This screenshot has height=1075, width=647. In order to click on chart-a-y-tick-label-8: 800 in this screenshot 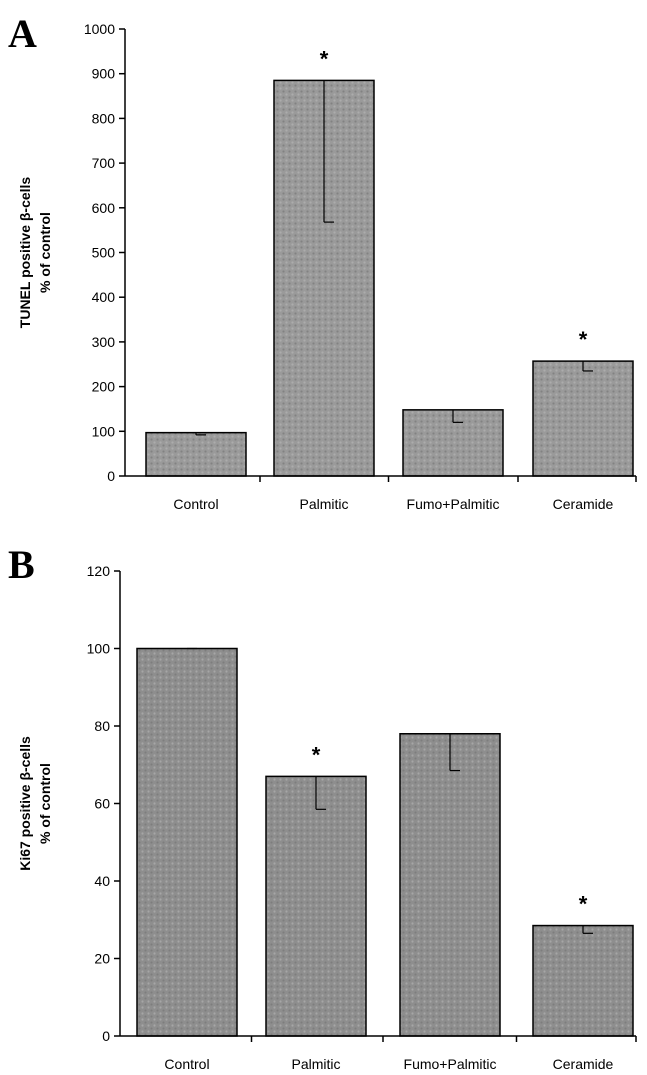, I will do `click(104, 118)`.